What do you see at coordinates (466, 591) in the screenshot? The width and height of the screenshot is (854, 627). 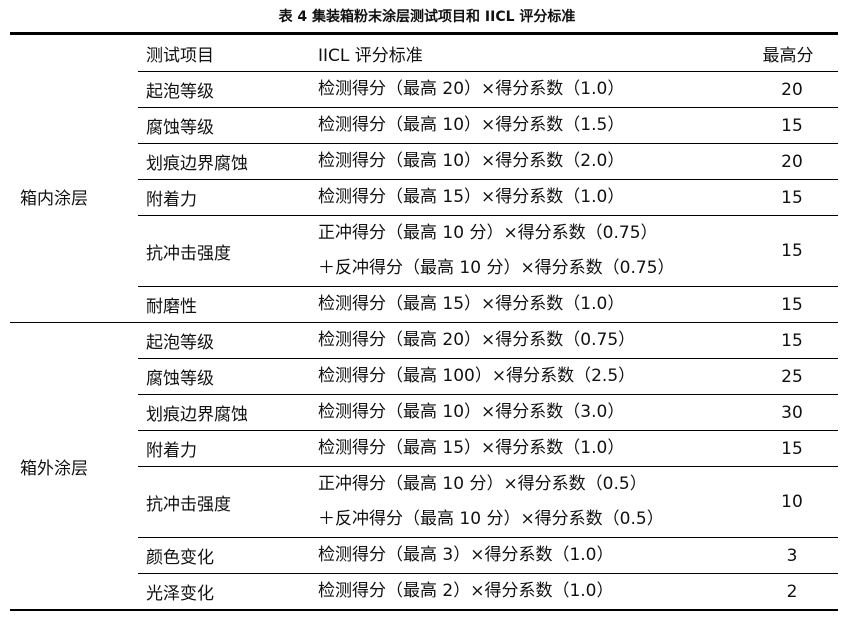 I see `criteria-line: 检测得分（最高 2）×得分系数（1.0）` at bounding box center [466, 591].